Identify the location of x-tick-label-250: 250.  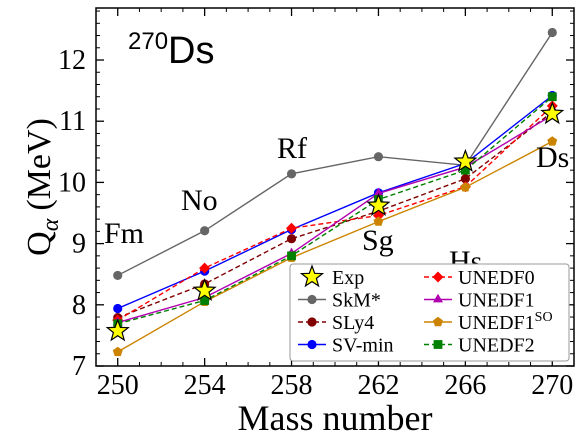
(118, 385).